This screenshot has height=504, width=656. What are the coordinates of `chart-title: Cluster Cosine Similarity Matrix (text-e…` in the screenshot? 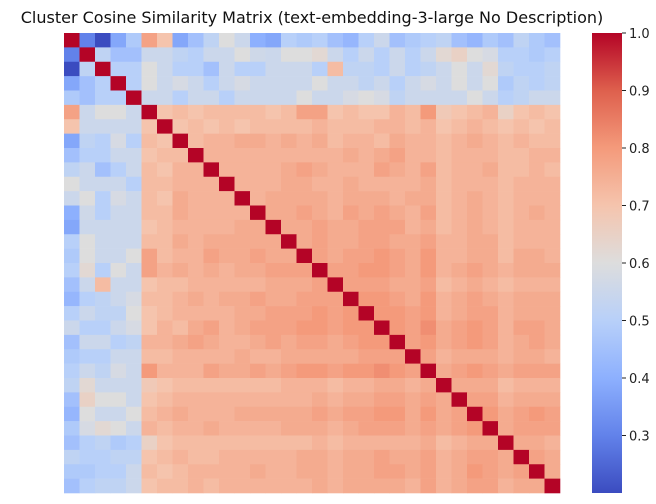 It's located at (312, 17).